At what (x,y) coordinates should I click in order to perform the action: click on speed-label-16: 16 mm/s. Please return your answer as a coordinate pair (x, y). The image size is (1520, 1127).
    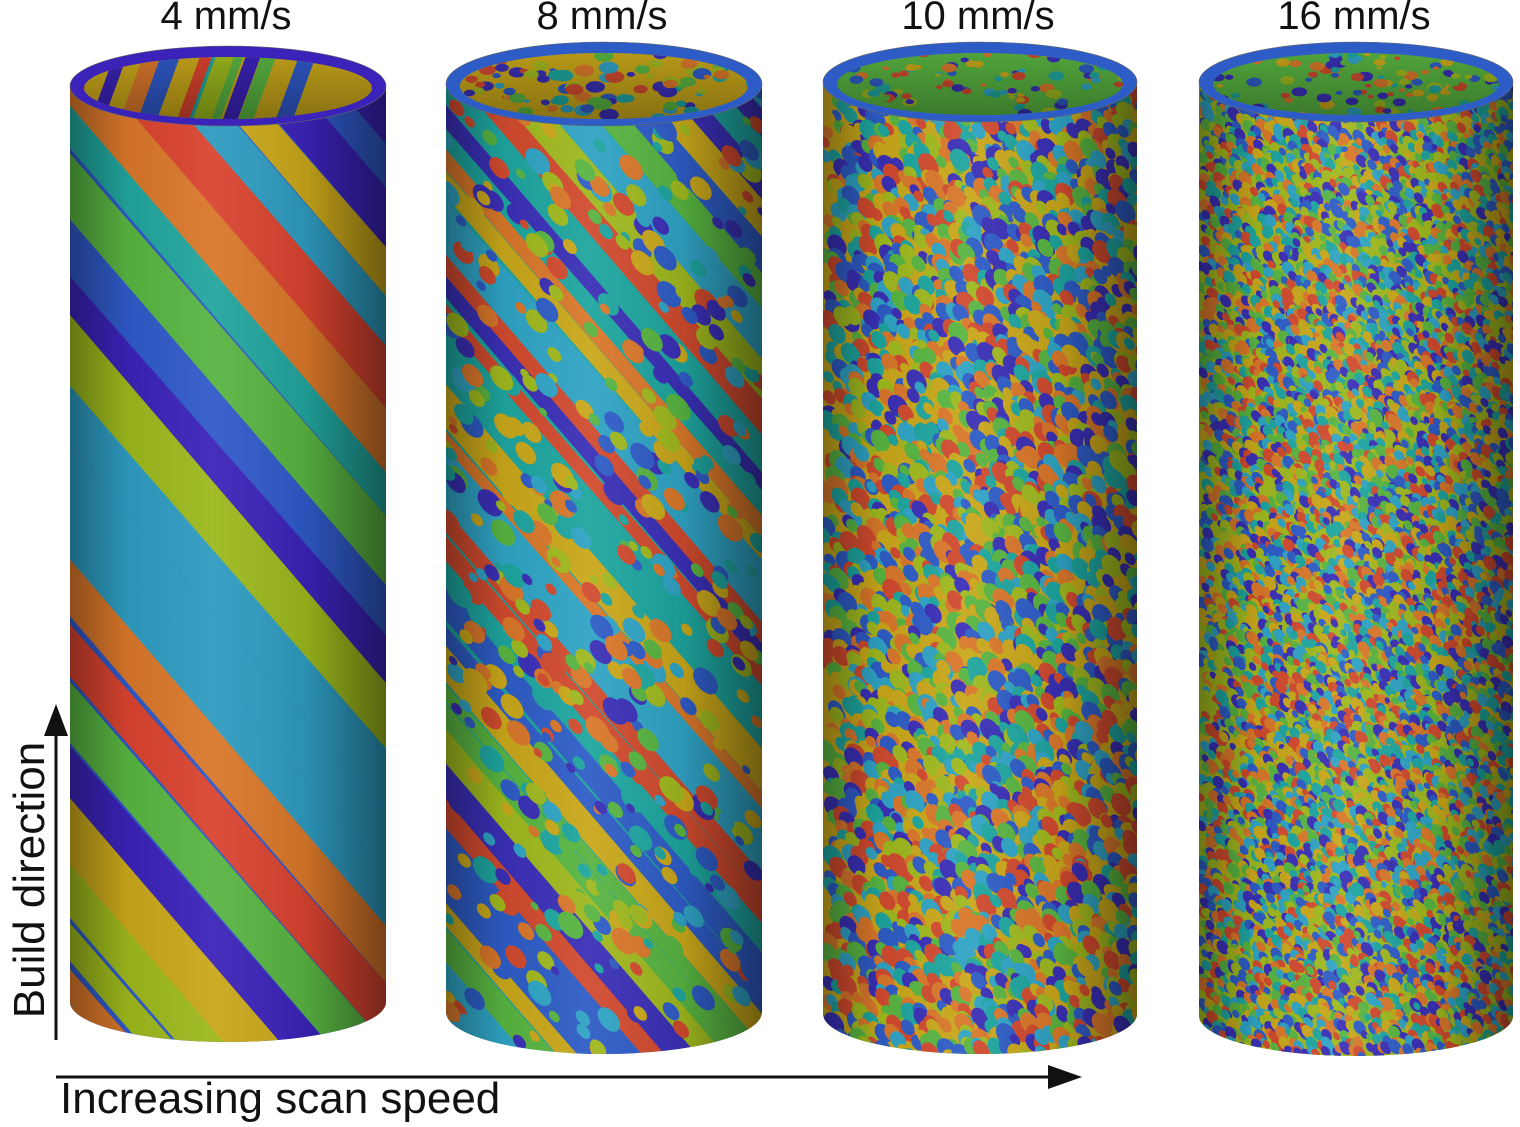
    Looking at the image, I should click on (1354, 19).